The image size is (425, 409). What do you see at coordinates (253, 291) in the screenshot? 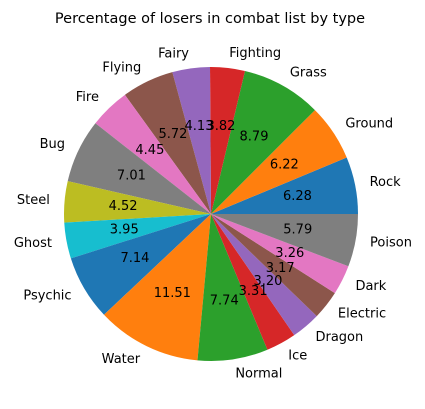
I see `slice-value-ice: 3.31` at bounding box center [253, 291].